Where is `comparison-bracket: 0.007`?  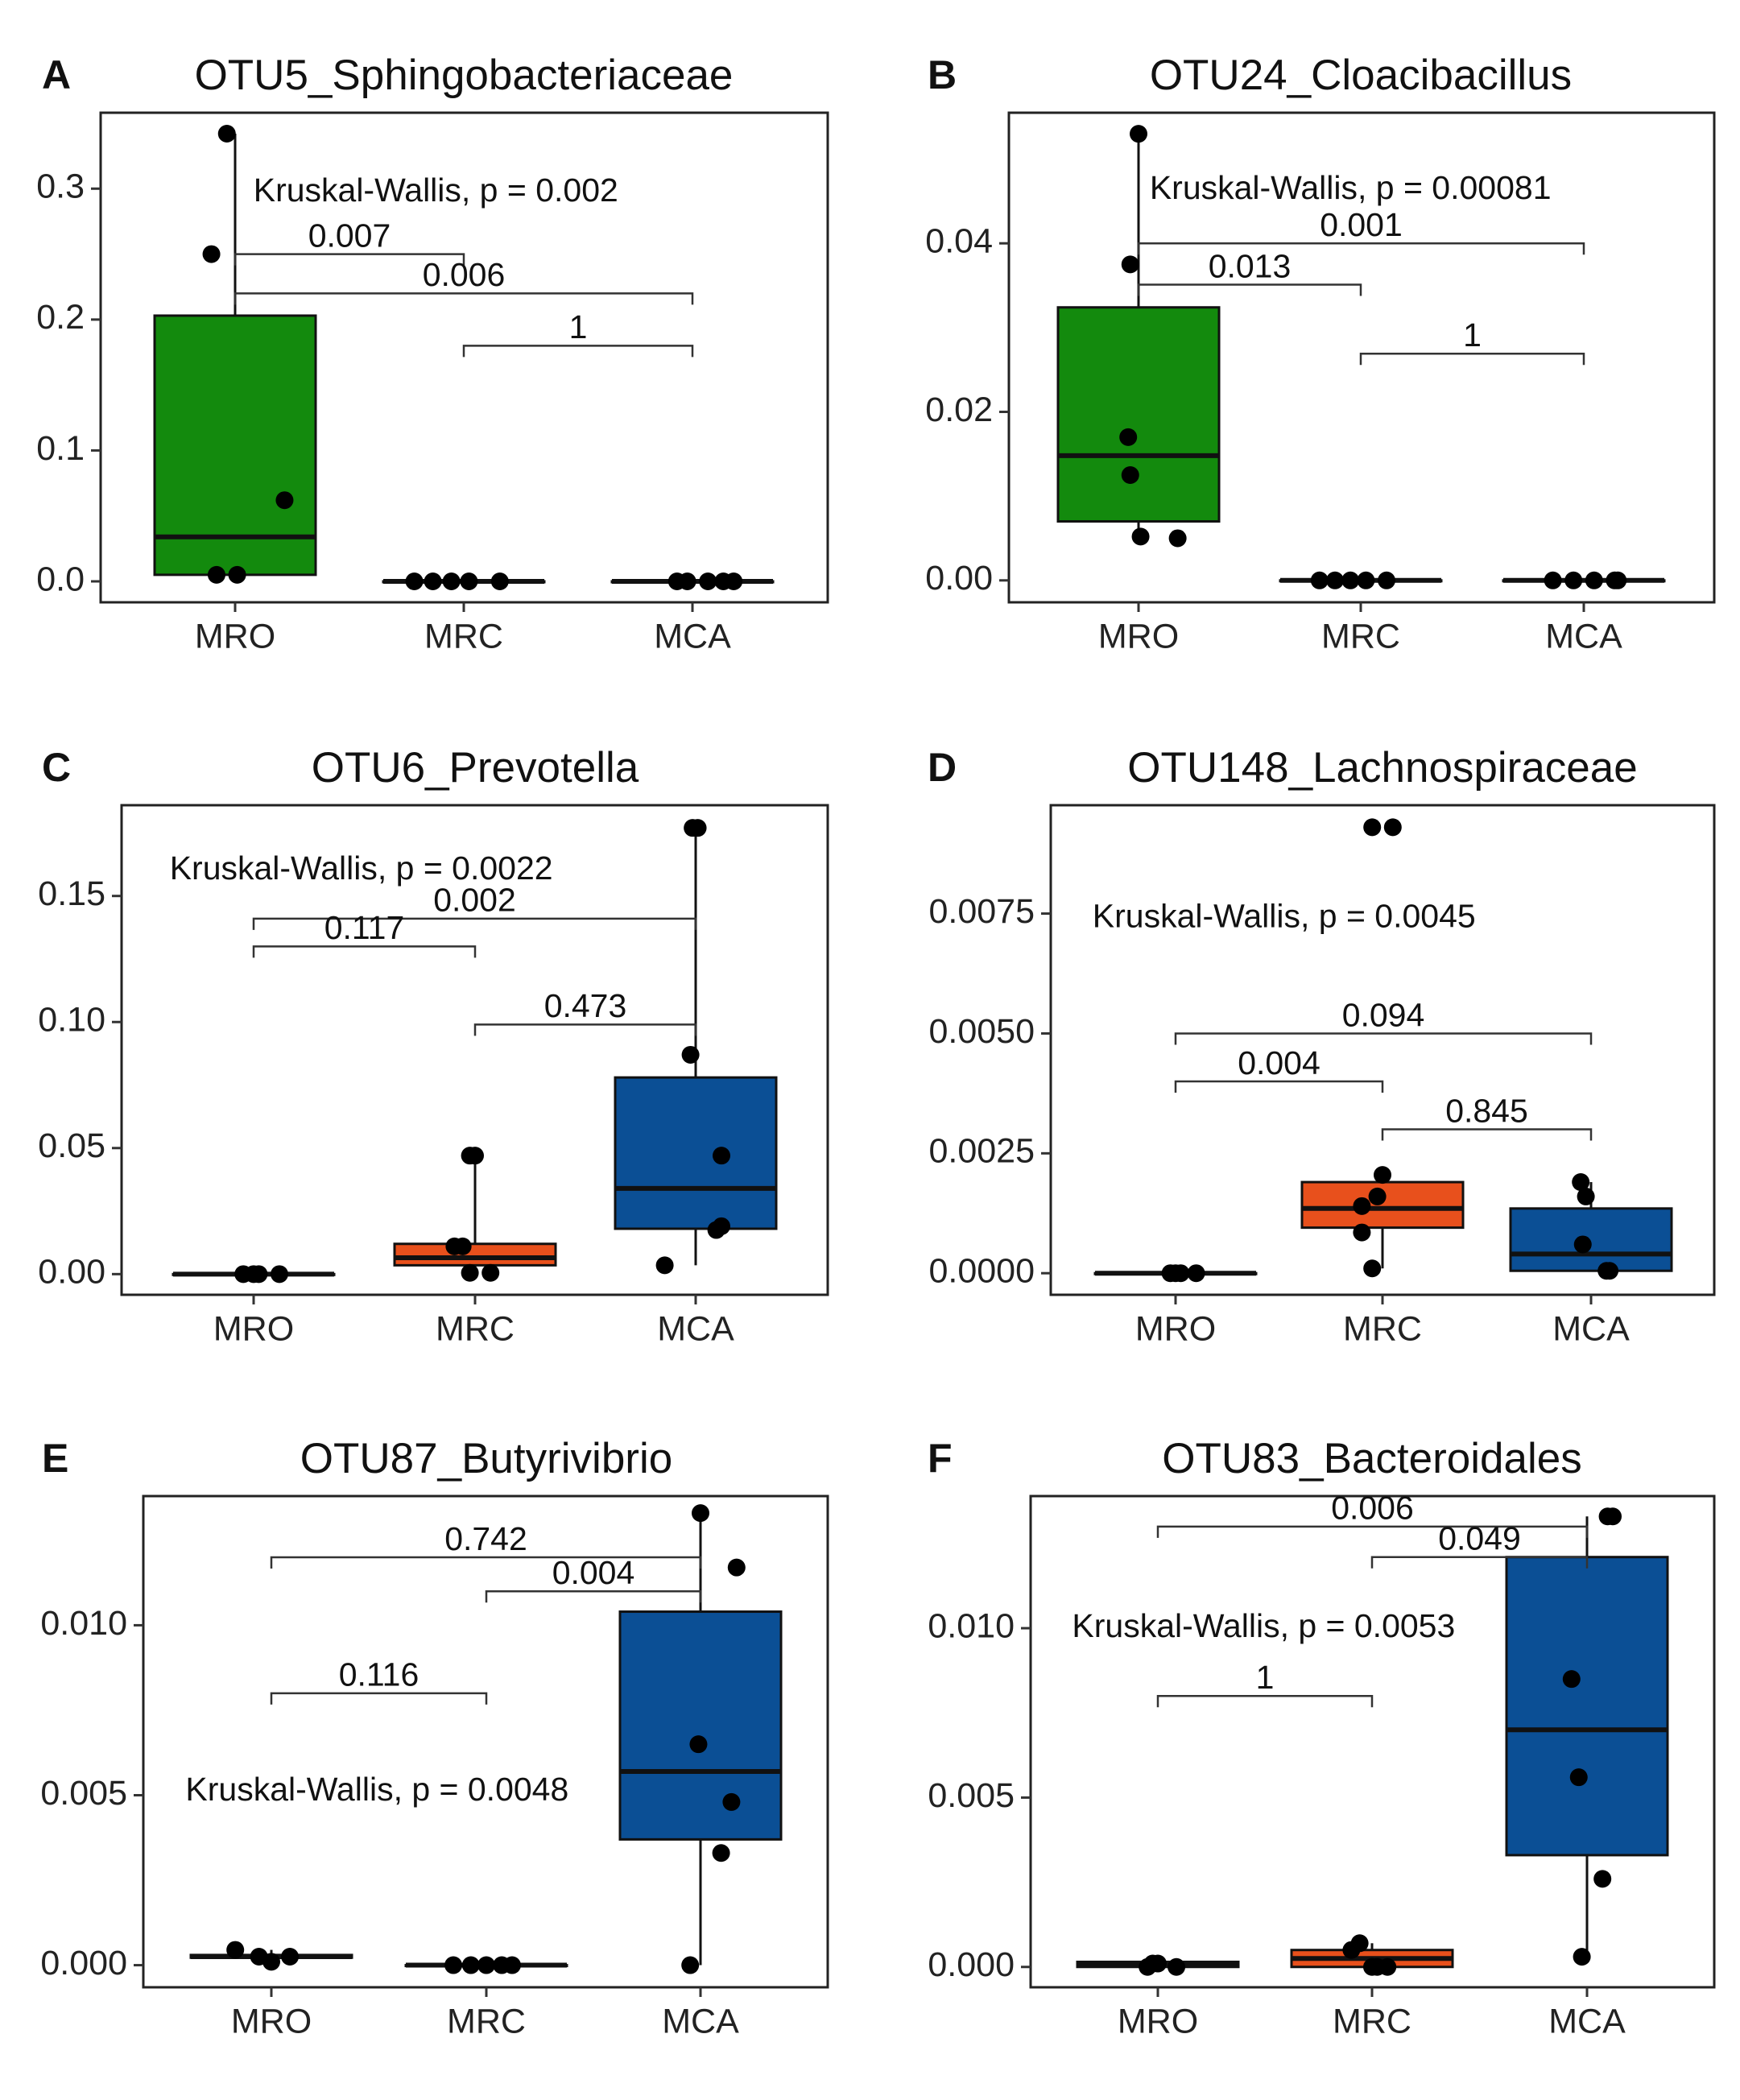 comparison-bracket: 0.007 is located at coordinates (349, 241).